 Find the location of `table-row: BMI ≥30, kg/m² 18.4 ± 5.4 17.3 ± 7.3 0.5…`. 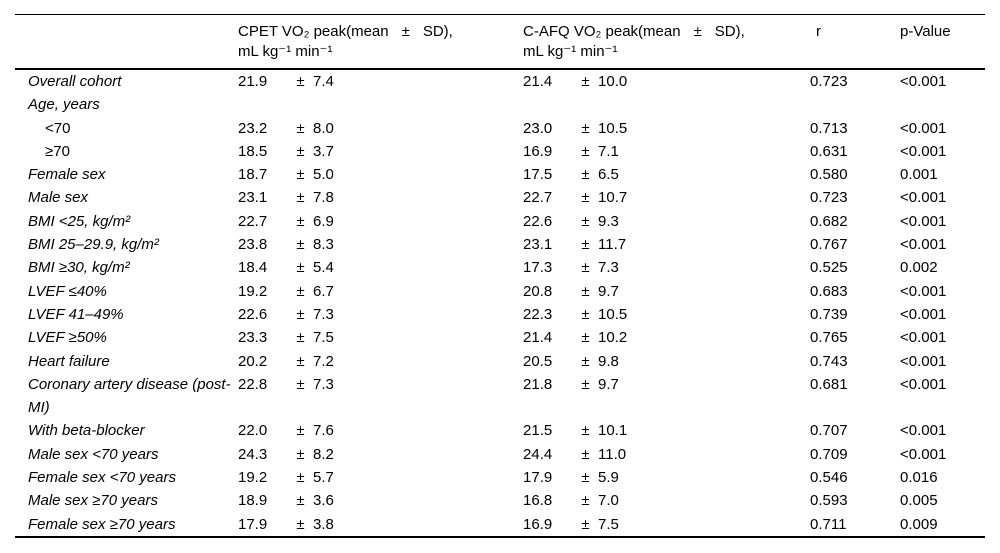

table-row: BMI ≥30, kg/m² 18.4 ± 5.4 17.3 ± 7.3 0.5… is located at coordinates (500, 267).